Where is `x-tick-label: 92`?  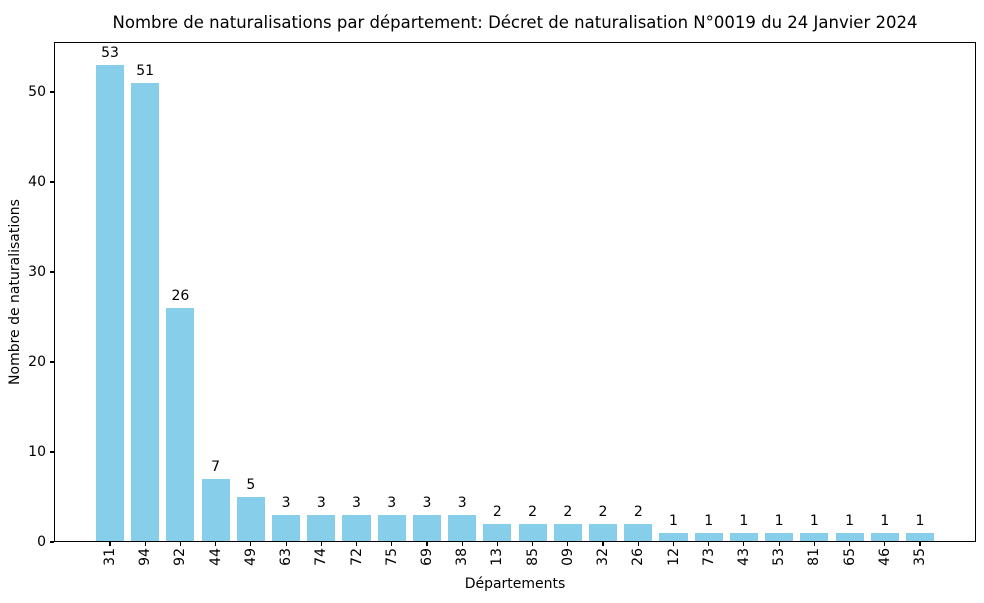 x-tick-label: 92 is located at coordinates (180, 557).